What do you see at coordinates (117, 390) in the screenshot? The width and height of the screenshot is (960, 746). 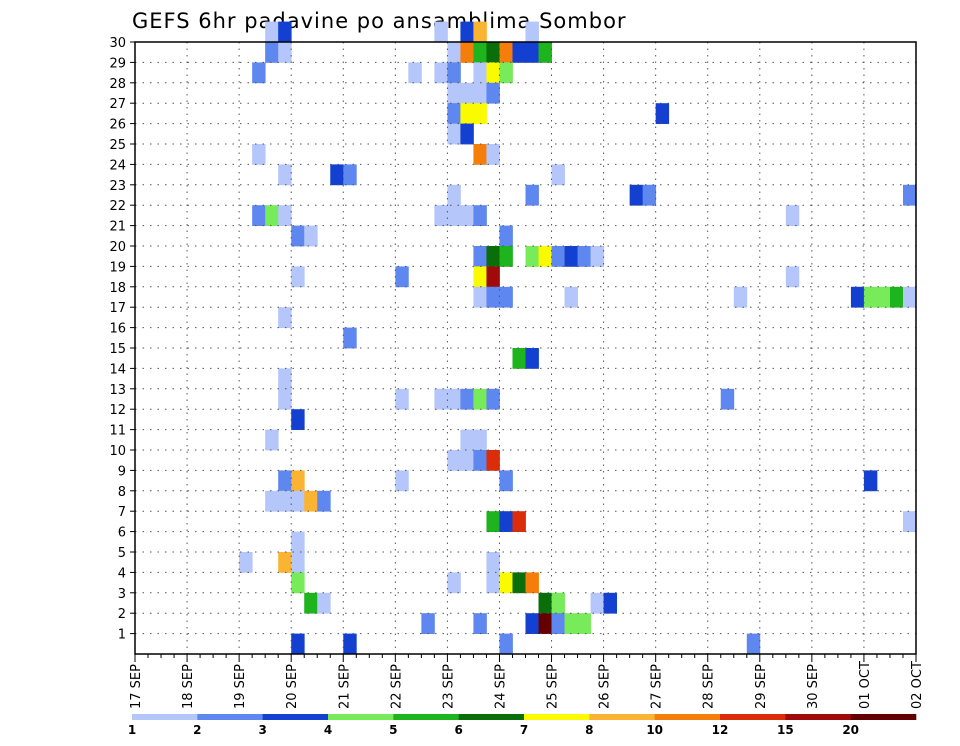 I see `y-tick-label: 13` at bounding box center [117, 390].